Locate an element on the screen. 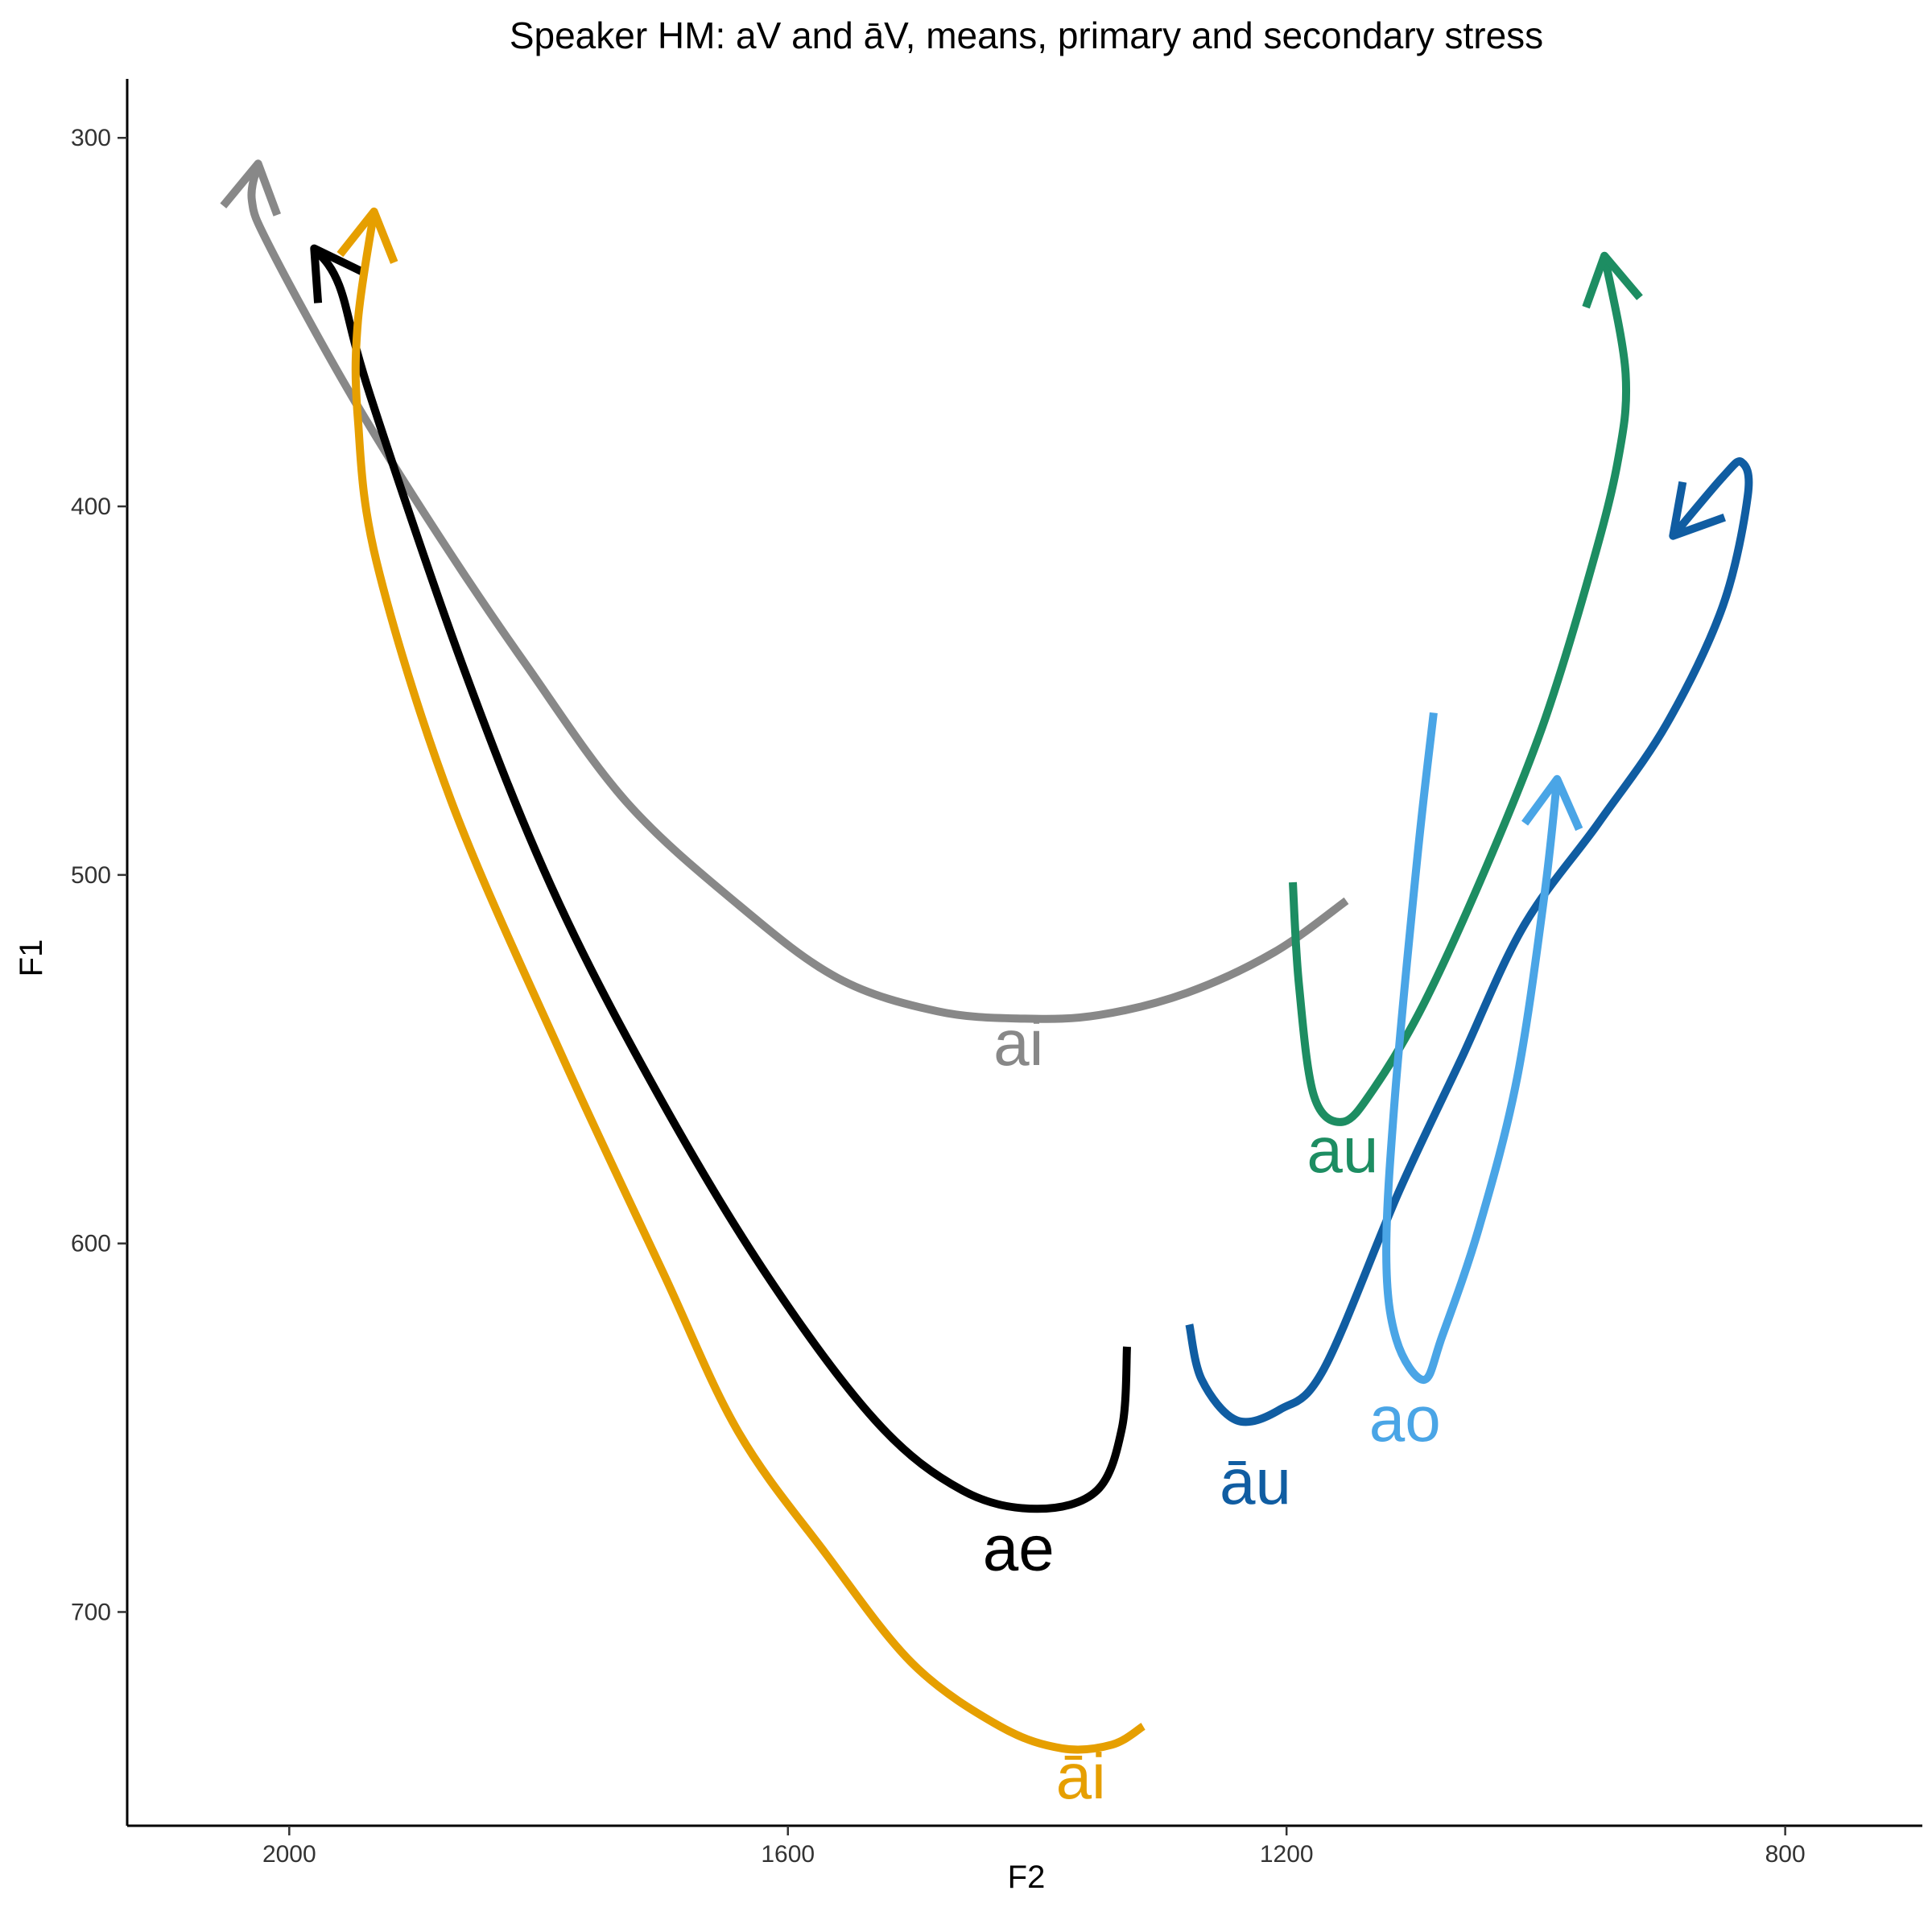 The width and height of the screenshot is (1932, 1932). y-tick-label: 400 is located at coordinates (91, 506).